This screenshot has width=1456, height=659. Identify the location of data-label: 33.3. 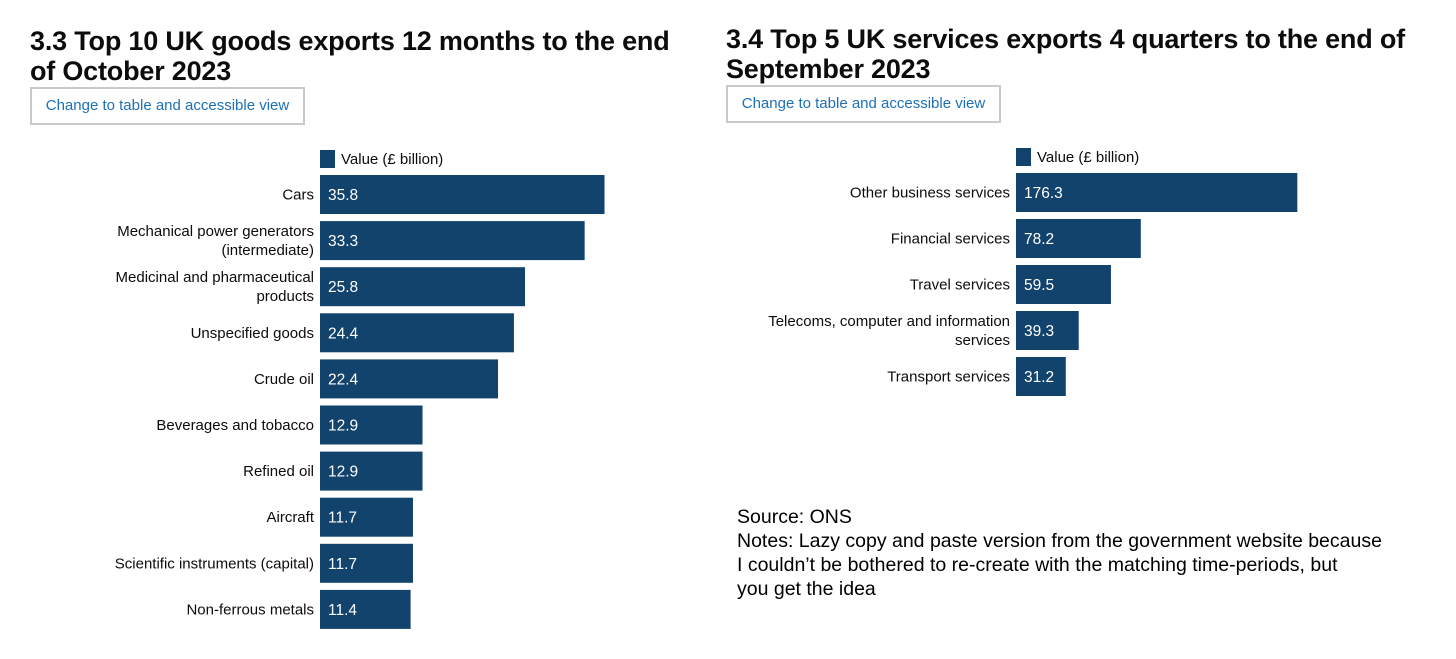
(343, 241).